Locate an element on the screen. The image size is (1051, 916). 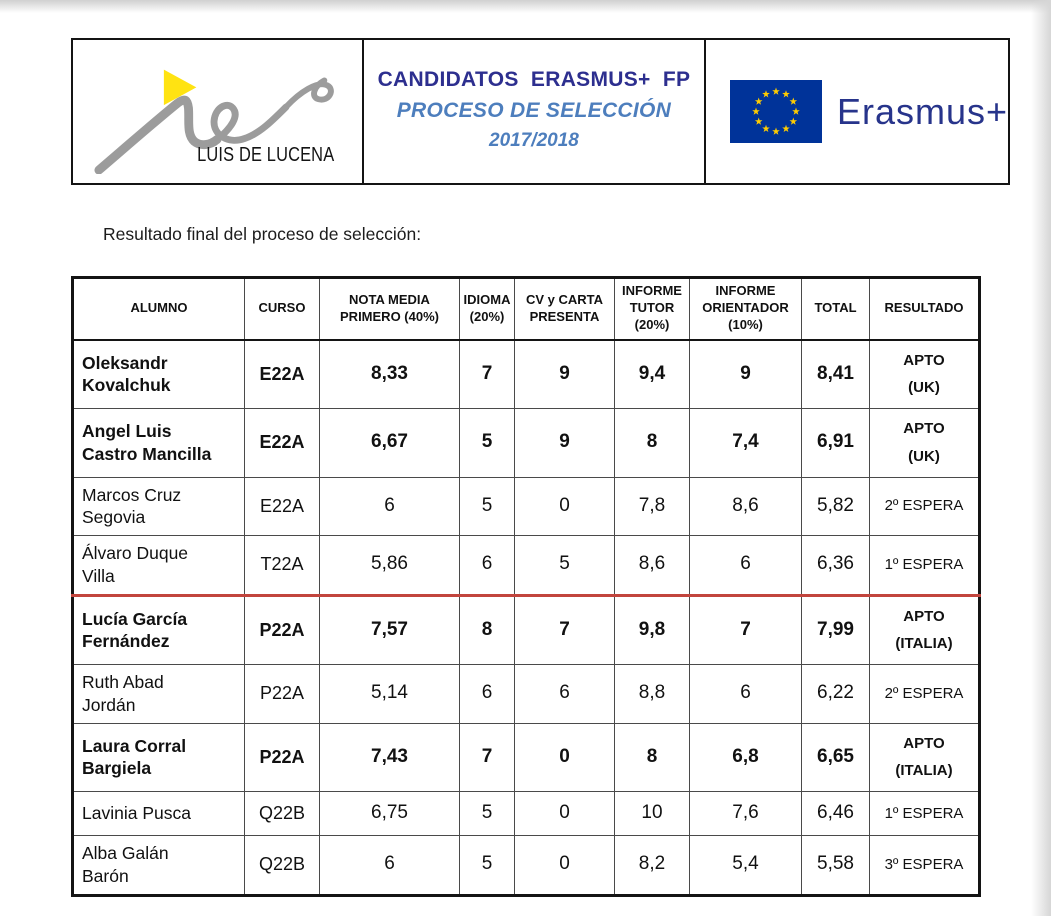
cell-nota_media: 6,67 is located at coordinates (389, 443).